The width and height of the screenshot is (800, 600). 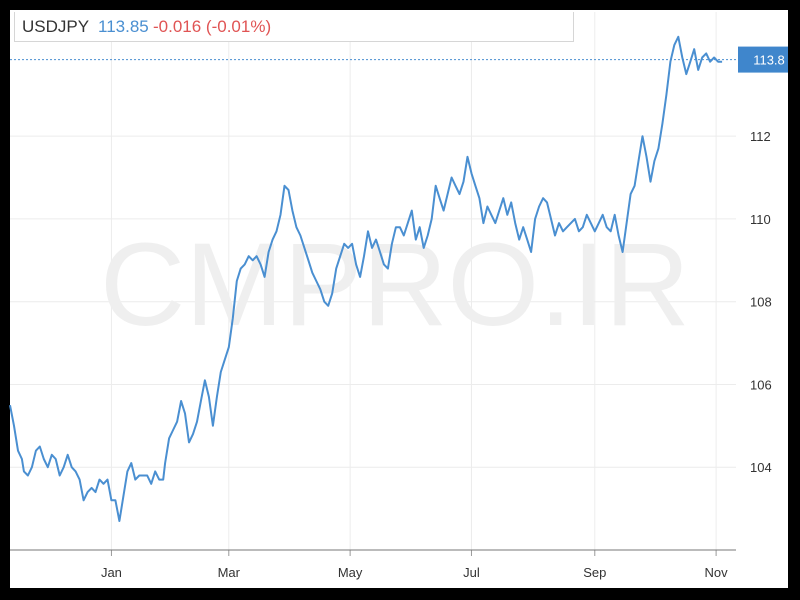 What do you see at coordinates (769, 60) in the screenshot?
I see `last-value-label: 113.8` at bounding box center [769, 60].